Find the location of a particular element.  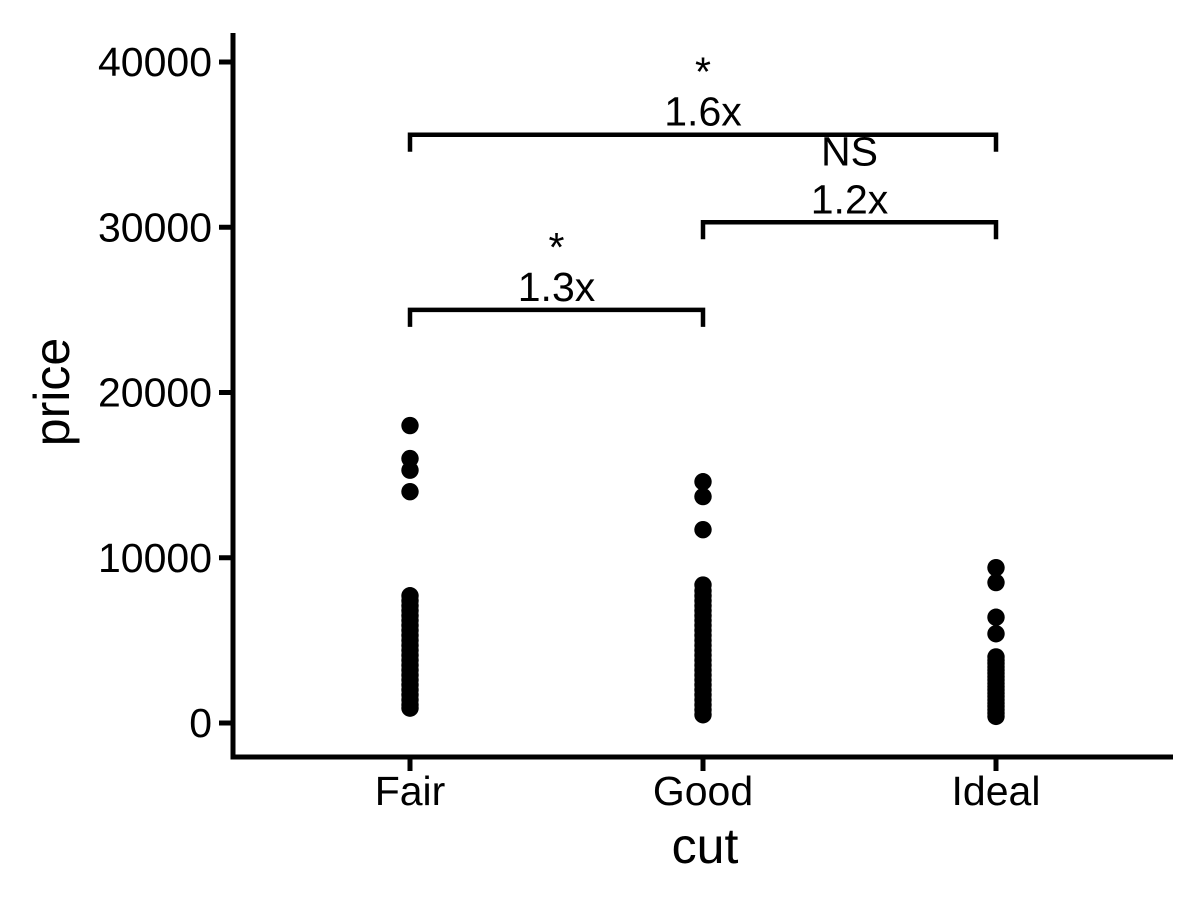

significance-annotation: *1.6x is located at coordinates (703, 100).